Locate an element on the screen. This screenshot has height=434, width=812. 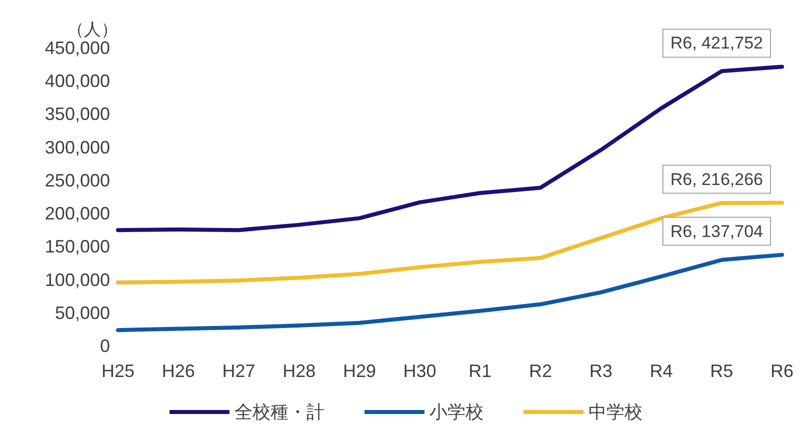
y-tick-label: 400,000 is located at coordinates (77, 81).